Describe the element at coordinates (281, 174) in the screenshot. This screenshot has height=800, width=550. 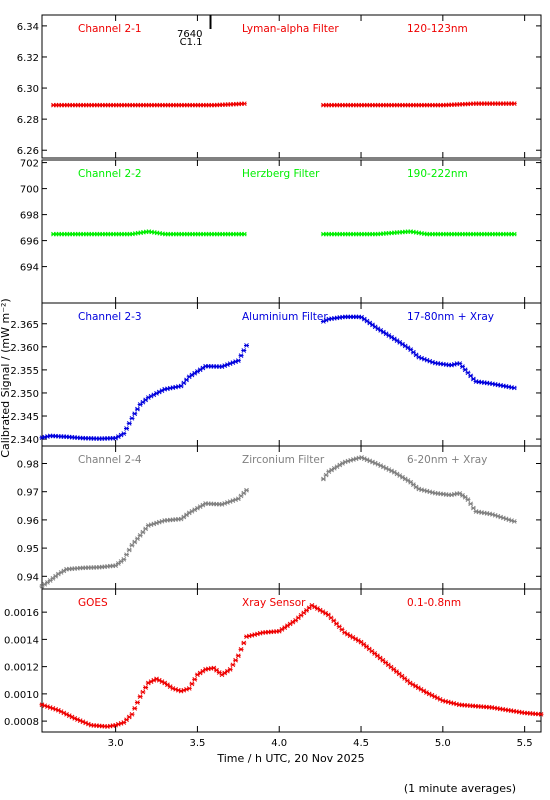
I see `panel-filter-name: Herzberg Filter` at that location.